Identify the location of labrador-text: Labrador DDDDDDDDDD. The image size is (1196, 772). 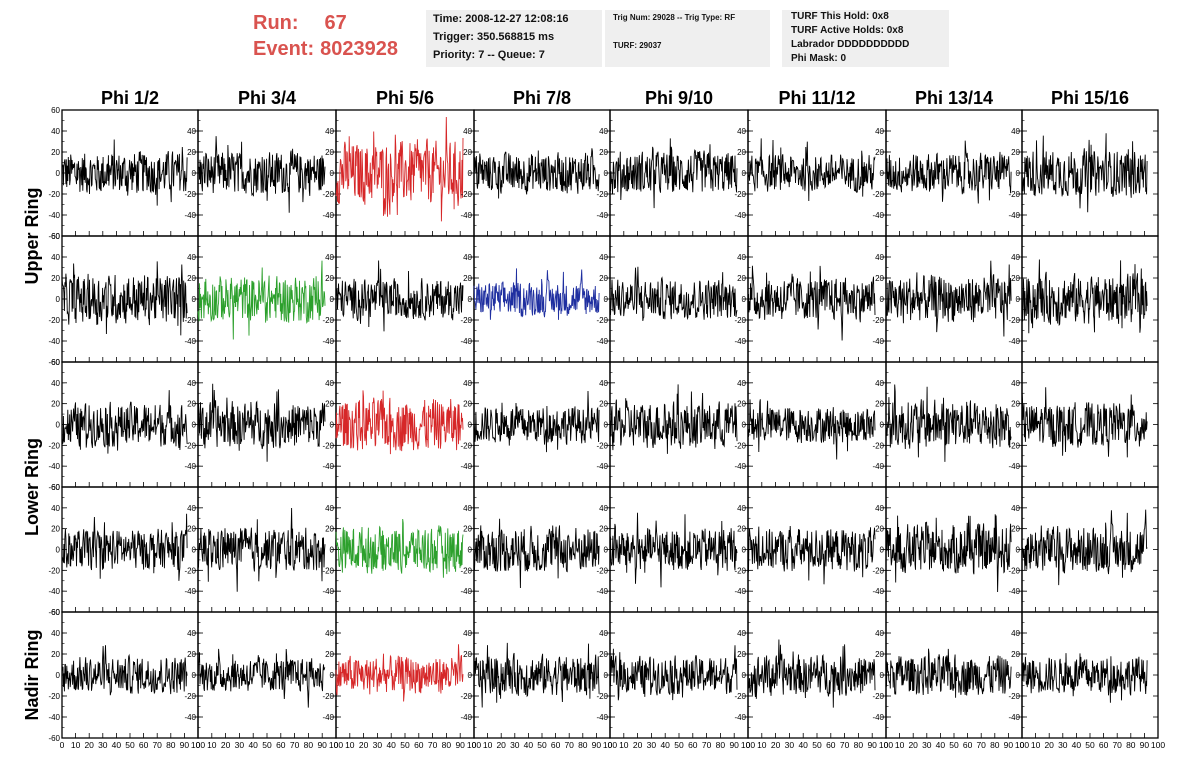
(850, 44).